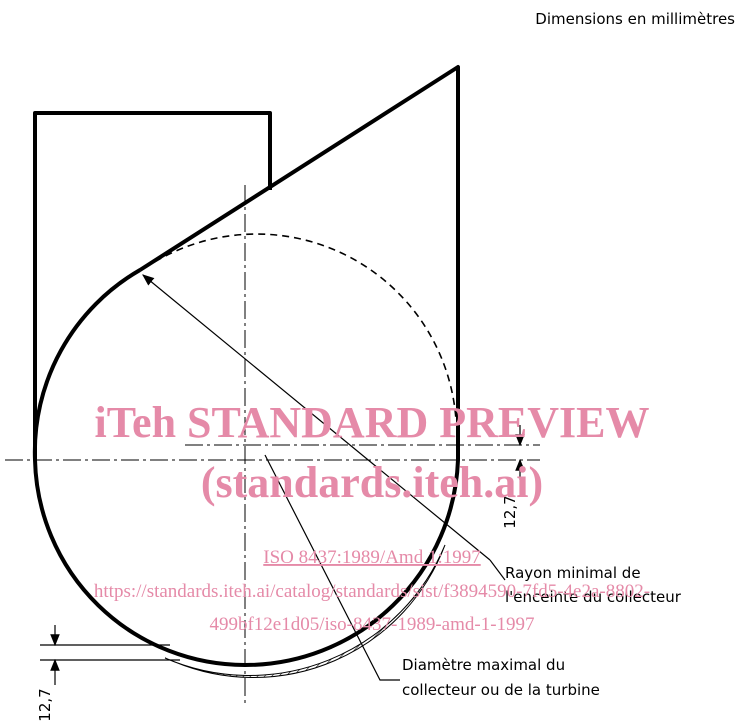 The height and width of the screenshot is (728, 740). I want to click on label: Rayon minimal de, so click(573, 573).